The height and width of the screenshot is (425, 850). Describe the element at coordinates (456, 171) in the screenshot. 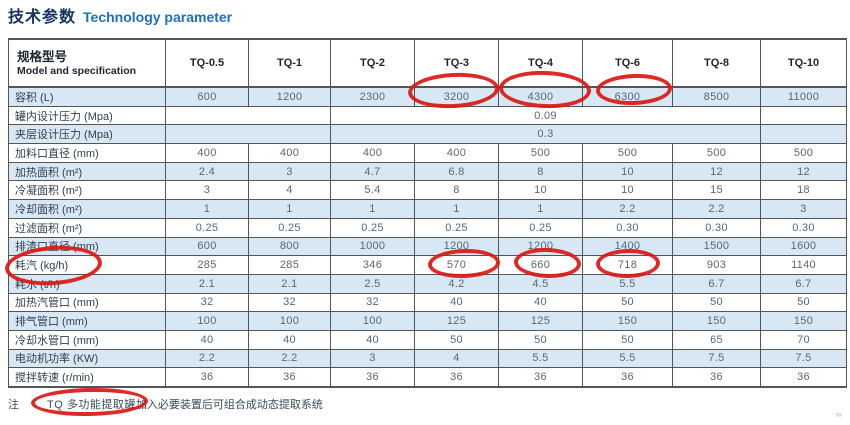

I see `table-cell: 6.8` at that location.